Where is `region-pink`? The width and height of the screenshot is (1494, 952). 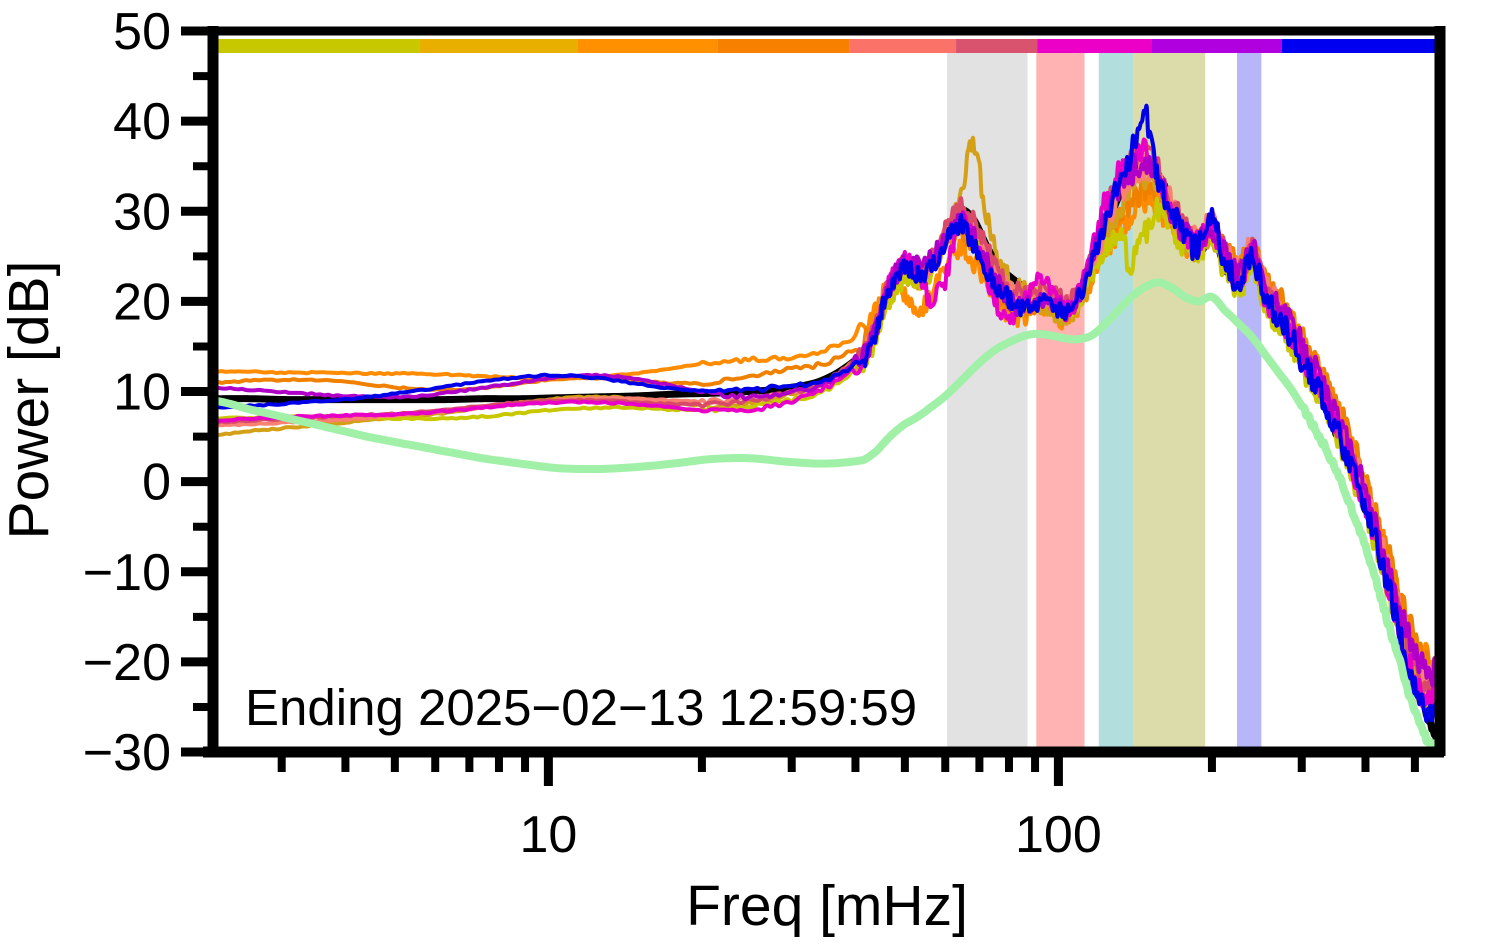
region-pink is located at coordinates (1060, 398).